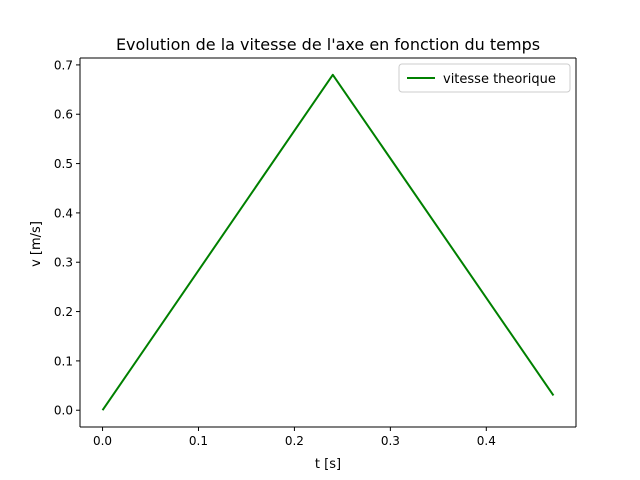 The height and width of the screenshot is (480, 640). What do you see at coordinates (102, 441) in the screenshot?
I see `x-tick-label: 0.0` at bounding box center [102, 441].